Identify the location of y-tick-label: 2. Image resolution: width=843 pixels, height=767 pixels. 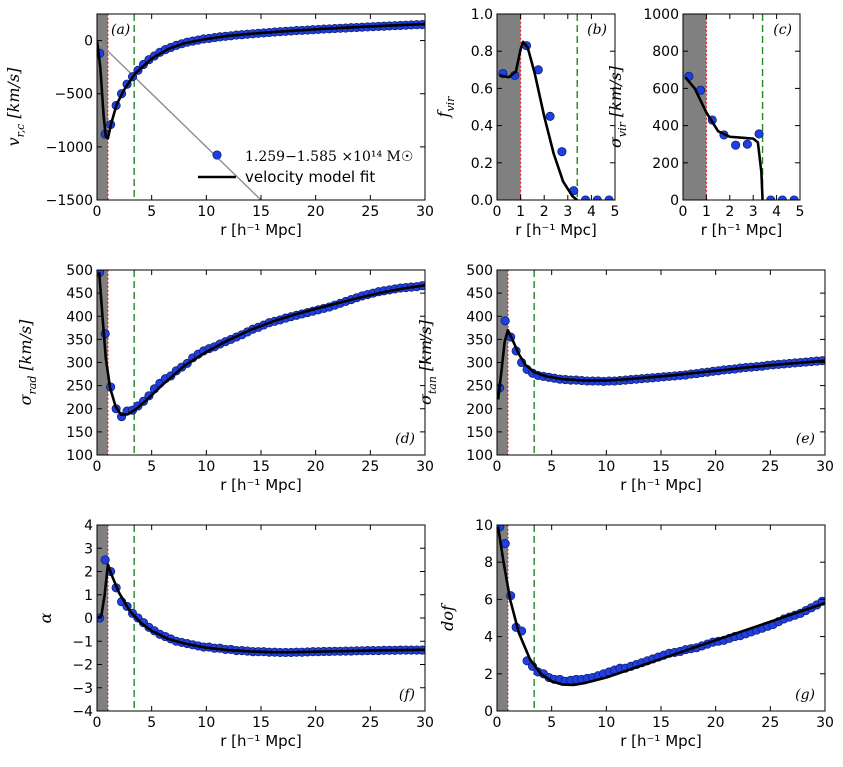
(488, 675).